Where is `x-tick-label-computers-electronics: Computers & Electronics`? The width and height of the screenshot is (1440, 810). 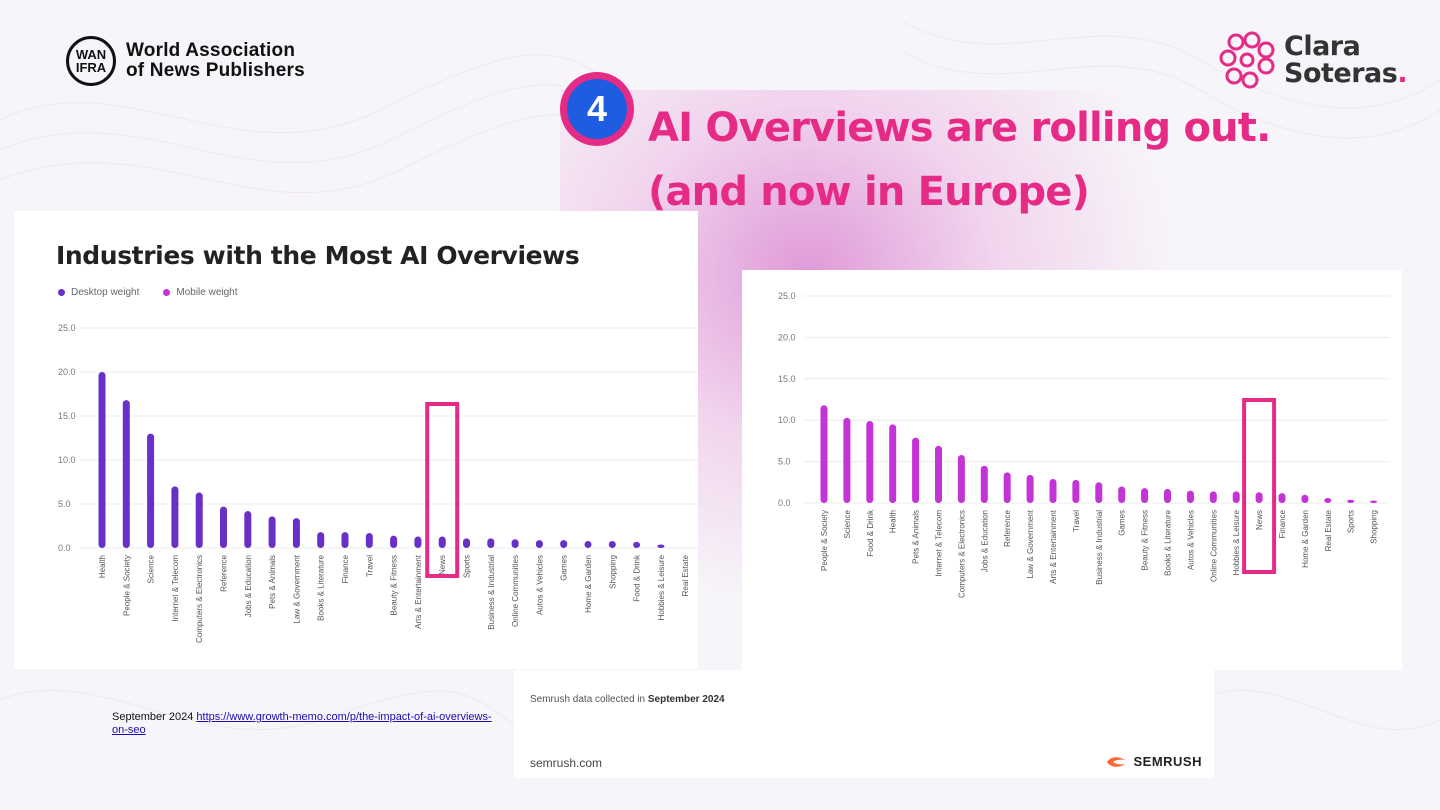 x-tick-label-computers-electronics: Computers & Electronics is located at coordinates (199, 599).